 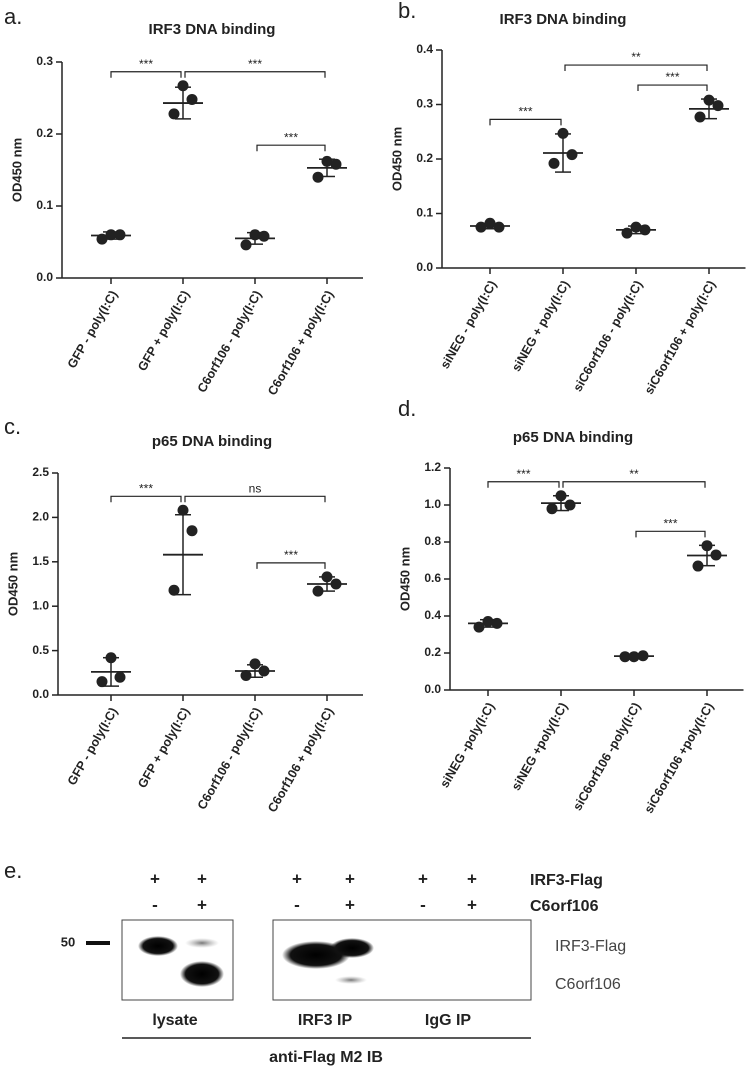 I want to click on y-tick-label: 0.8, so click(x=432, y=541).